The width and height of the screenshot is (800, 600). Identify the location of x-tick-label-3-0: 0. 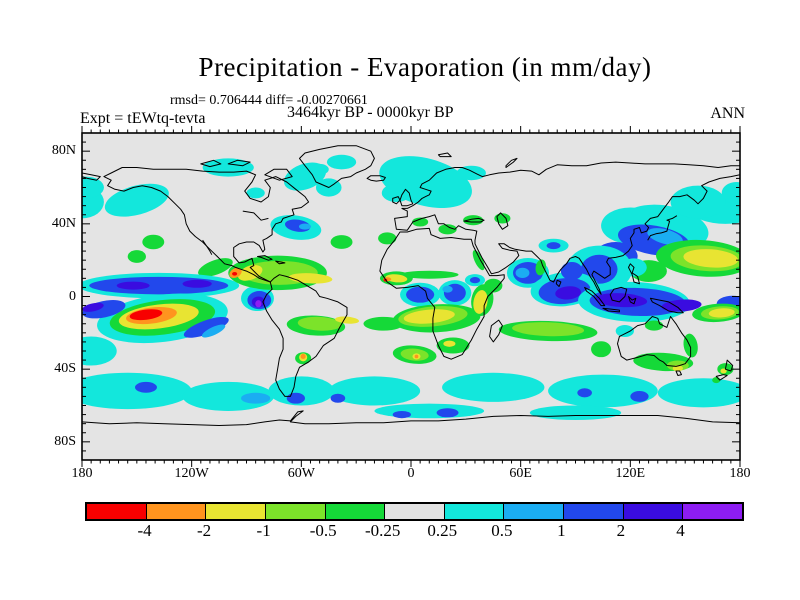
(411, 473).